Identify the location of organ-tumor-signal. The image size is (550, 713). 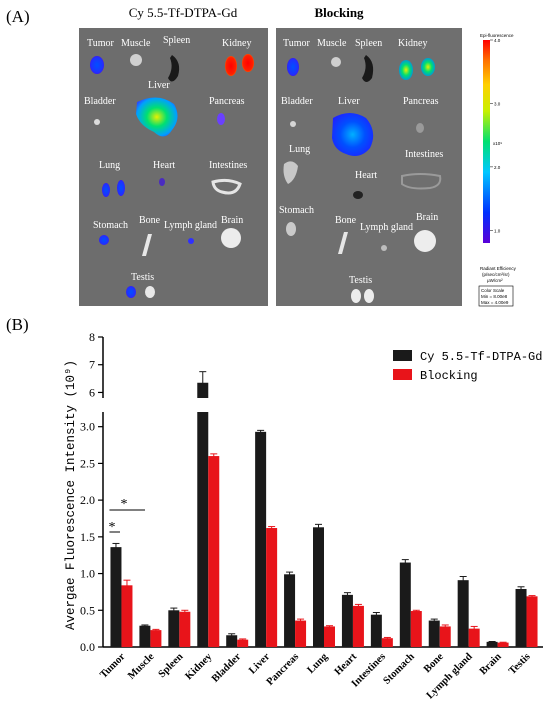
(97, 65).